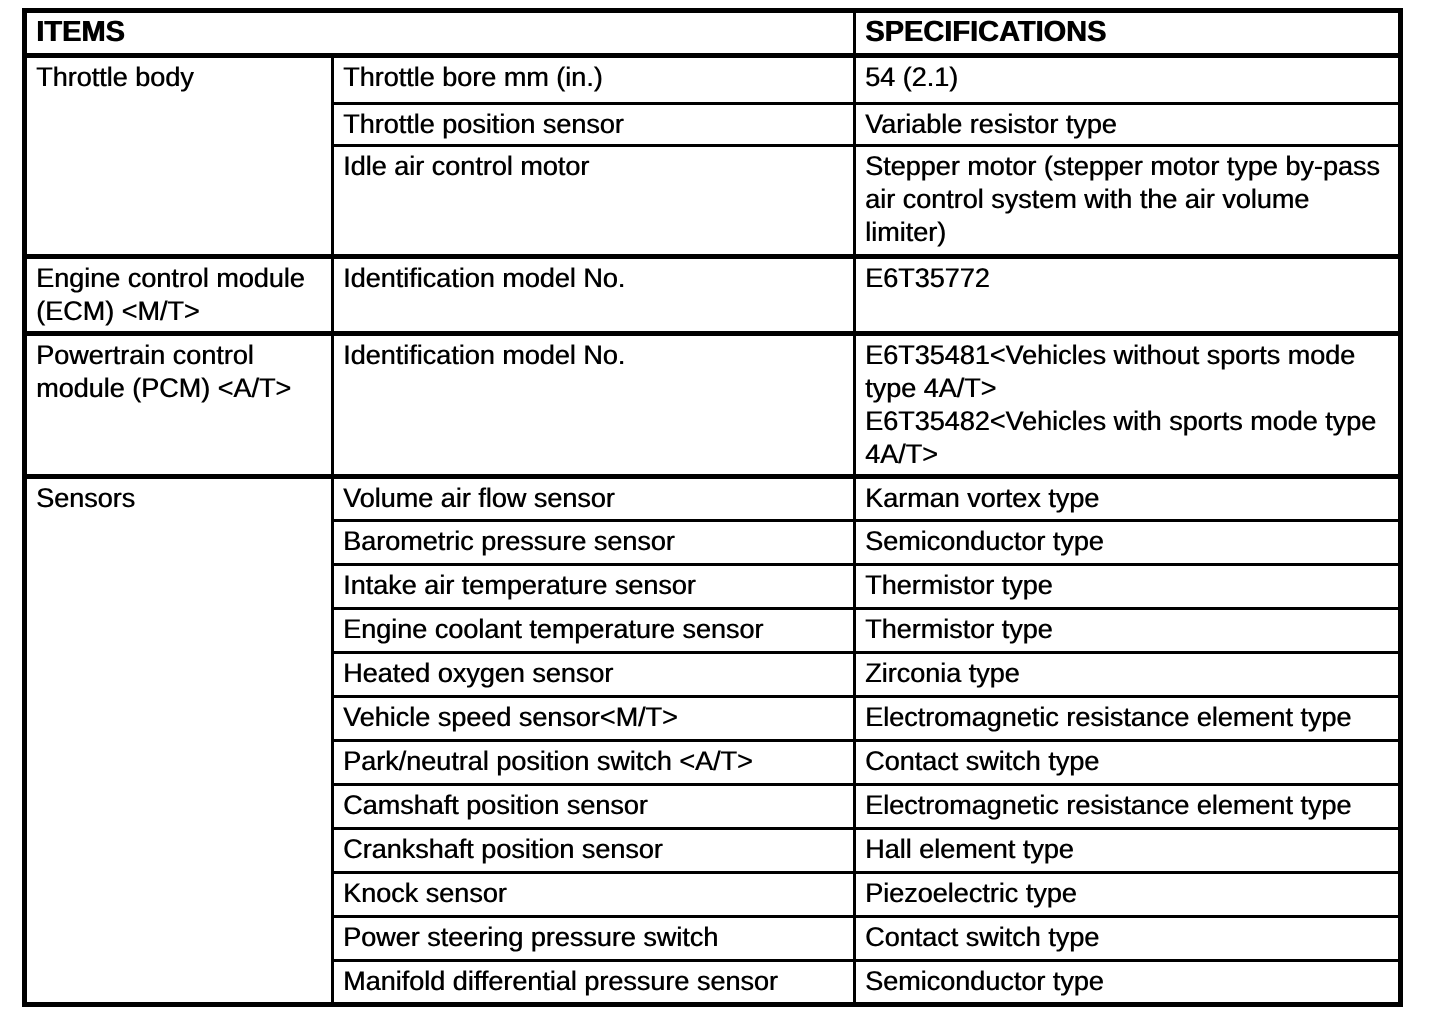 The image size is (1456, 1020). Describe the element at coordinates (1127, 33) in the screenshot. I see `specifications-column-header: SPECIFICATIONS` at that location.